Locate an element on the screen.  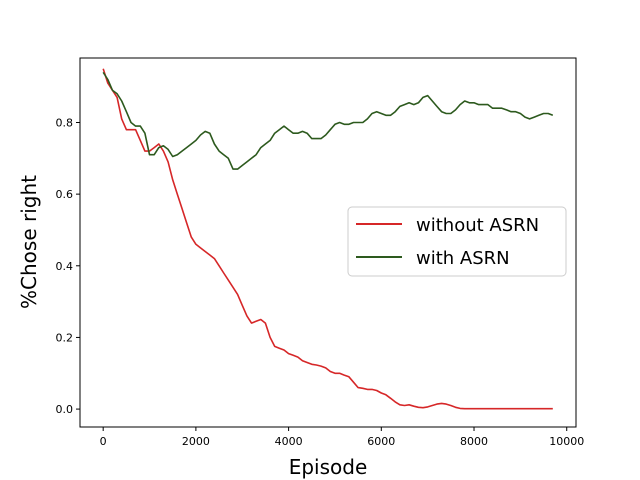
y-tick-label: 0.2 is located at coordinates (65, 337).